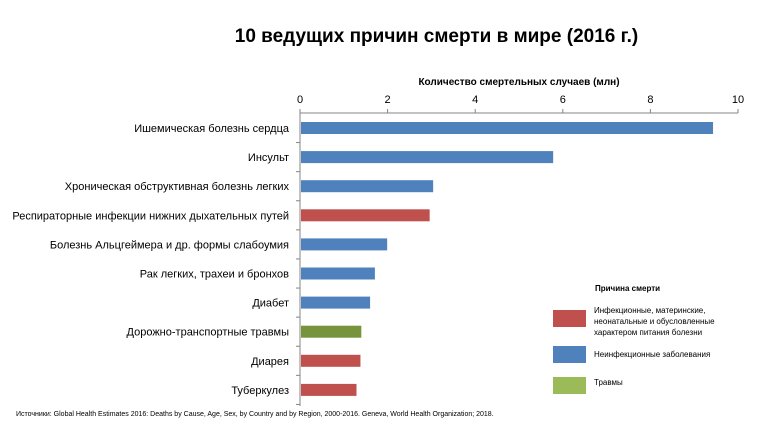  Describe the element at coordinates (300, 100) in the screenshot. I see `x-tick-label: 0` at that location.